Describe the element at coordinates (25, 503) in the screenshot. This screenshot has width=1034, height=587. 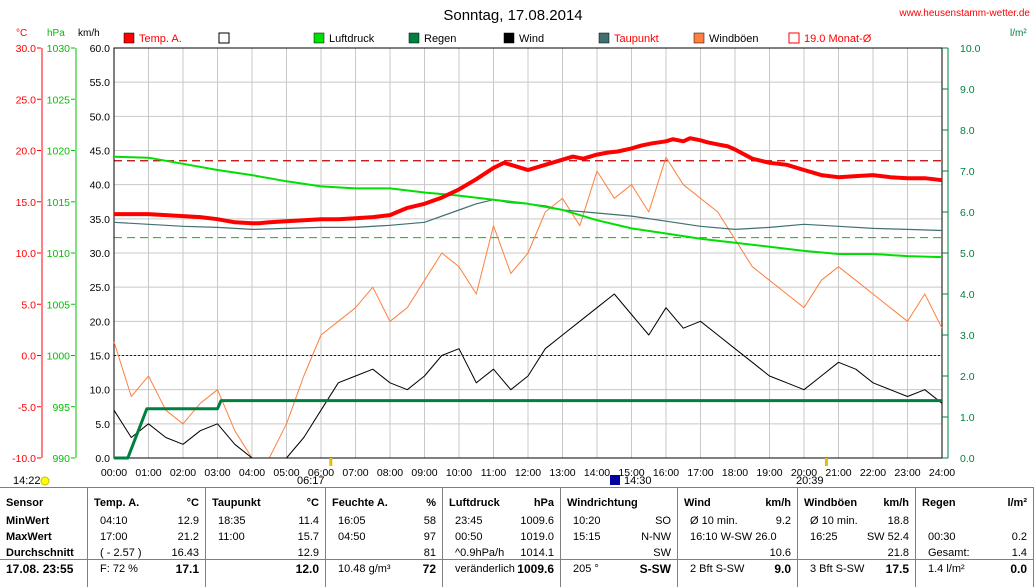
I see `column-header: Sensor` at that location.